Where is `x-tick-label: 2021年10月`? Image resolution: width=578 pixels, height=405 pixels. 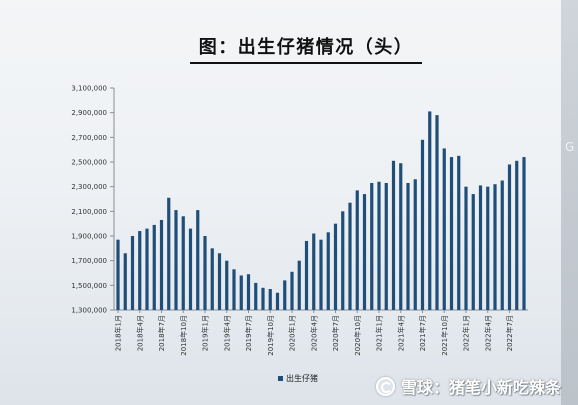 x-tick-label: 2021年10月 is located at coordinates (444, 335).